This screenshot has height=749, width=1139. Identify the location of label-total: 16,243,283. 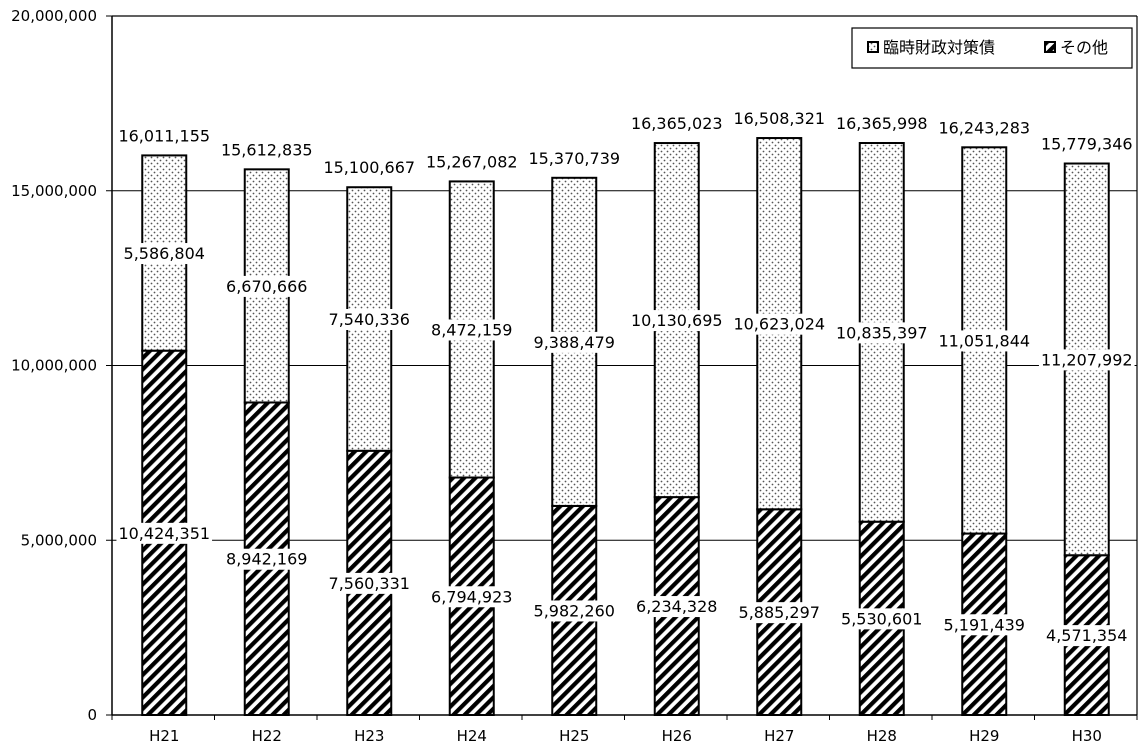
(984, 127).